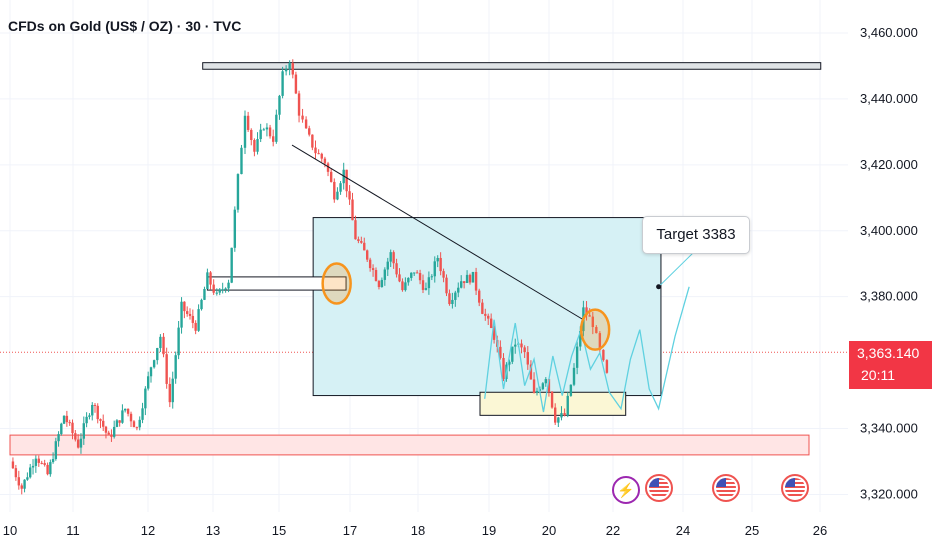  What do you see at coordinates (613, 530) in the screenshot?
I see `time-axis-label: 22` at bounding box center [613, 530].